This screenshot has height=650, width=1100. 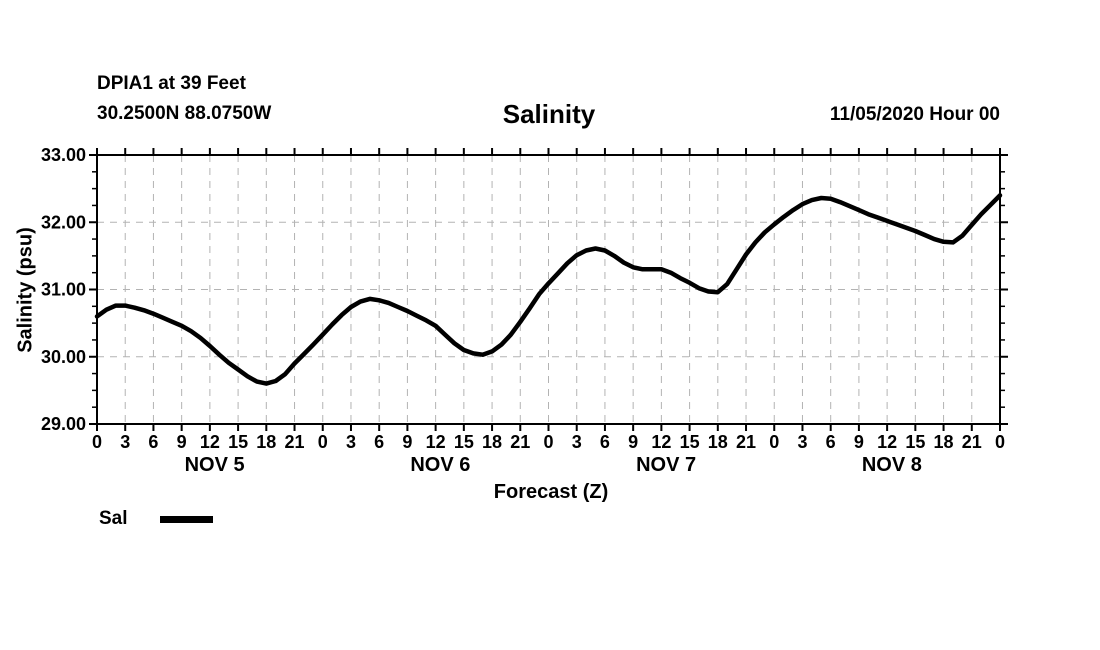 What do you see at coordinates (63, 222) in the screenshot?
I see `y-tick-label: 32.00` at bounding box center [63, 222].